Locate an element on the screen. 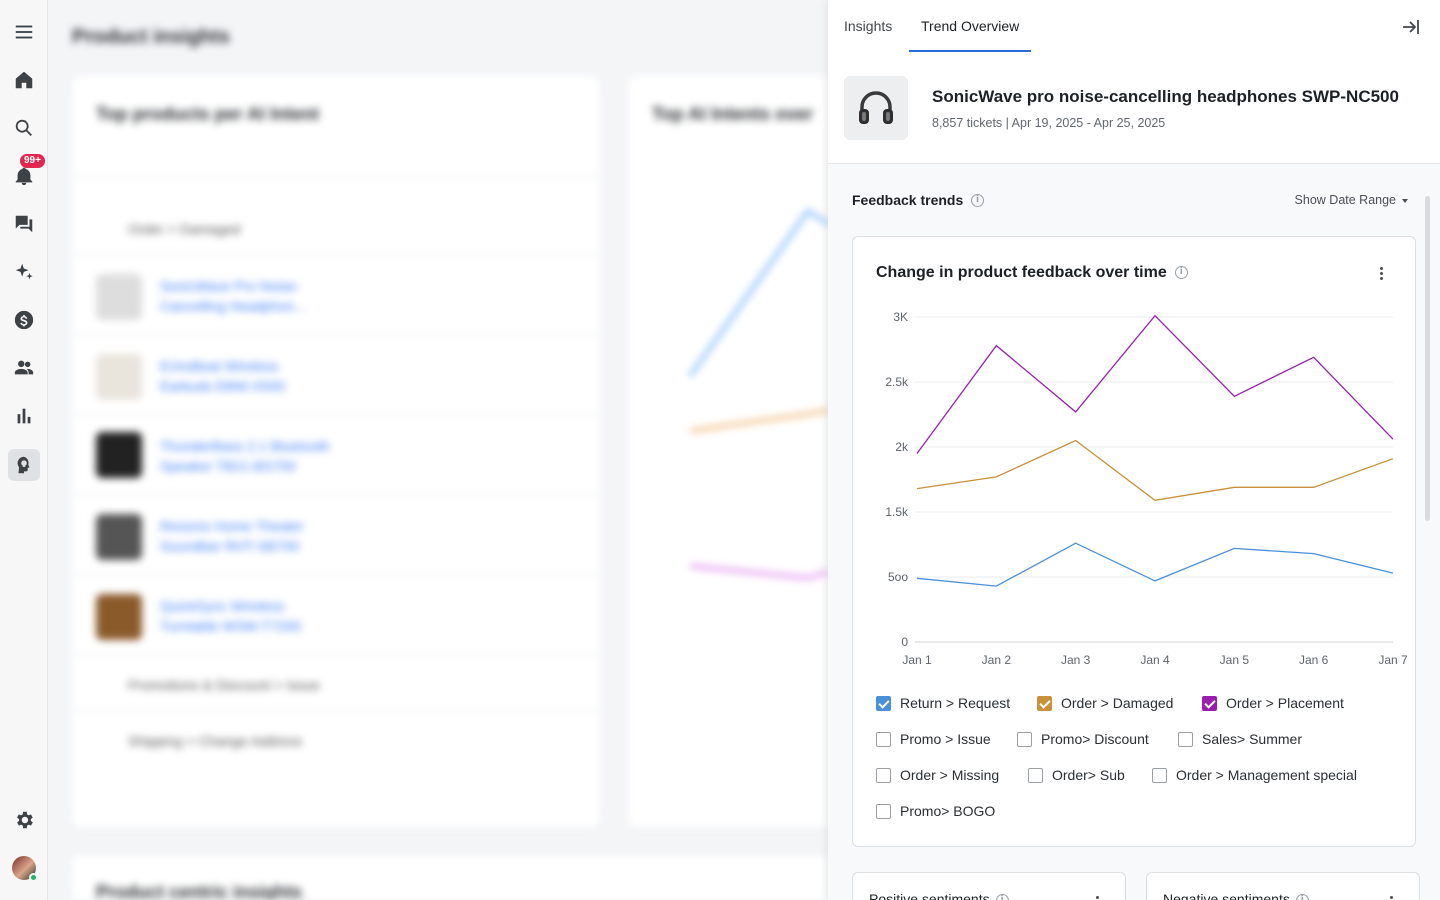 This screenshot has width=1440, height=900. bg-row-text: Order > Damaged is located at coordinates (184, 229).